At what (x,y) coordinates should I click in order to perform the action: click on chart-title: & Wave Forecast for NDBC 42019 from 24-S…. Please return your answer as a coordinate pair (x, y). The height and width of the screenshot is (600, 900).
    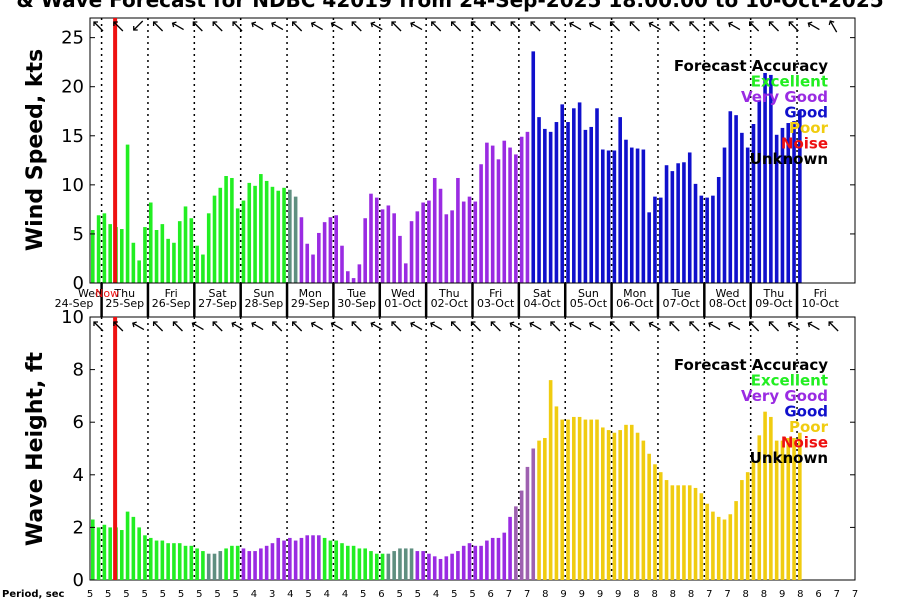
    Looking at the image, I should click on (449, 6).